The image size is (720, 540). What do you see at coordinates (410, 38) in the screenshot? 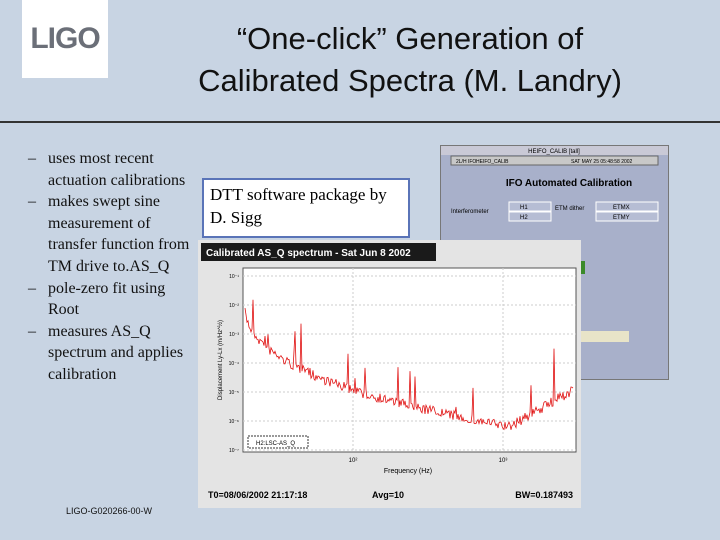
I see `title-line: “One-click” Generation of` at bounding box center [410, 38].